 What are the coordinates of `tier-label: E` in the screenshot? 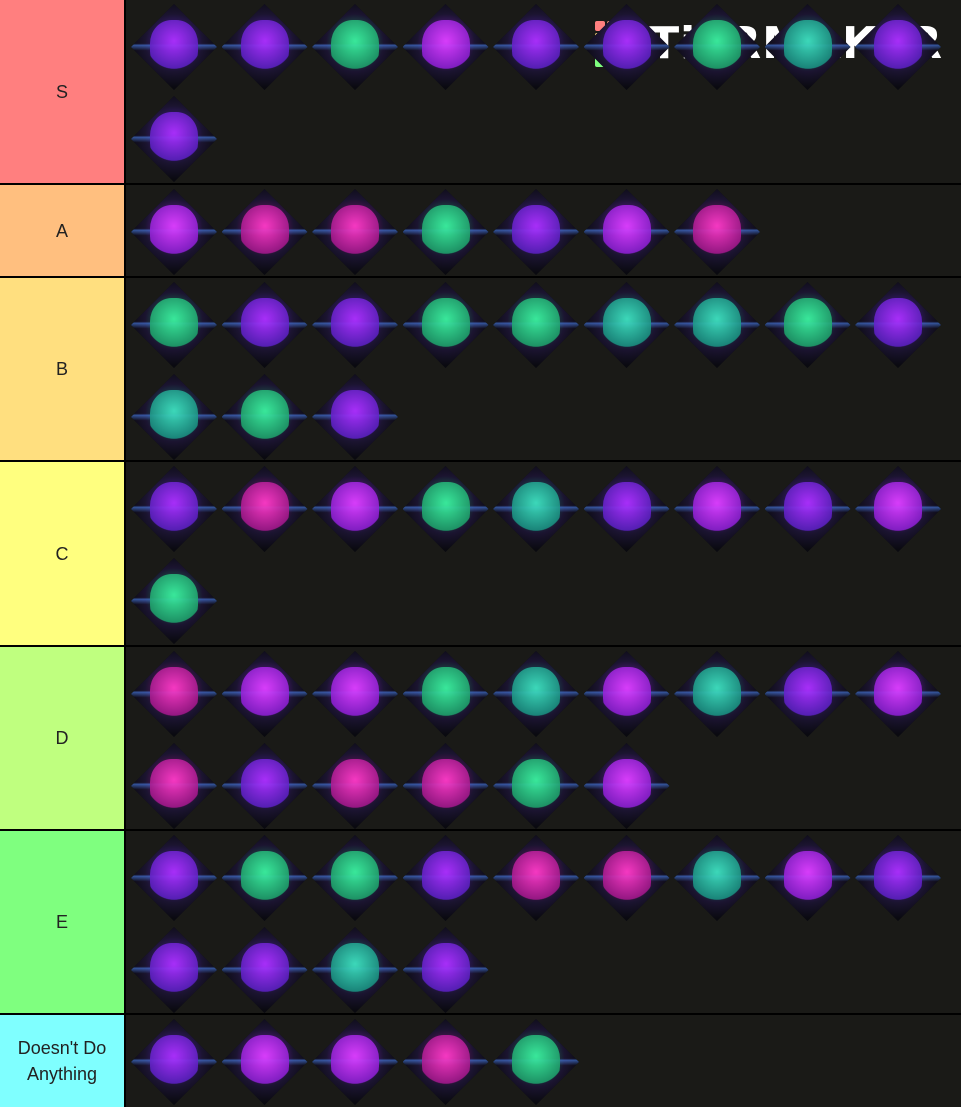 It's located at (62, 922).